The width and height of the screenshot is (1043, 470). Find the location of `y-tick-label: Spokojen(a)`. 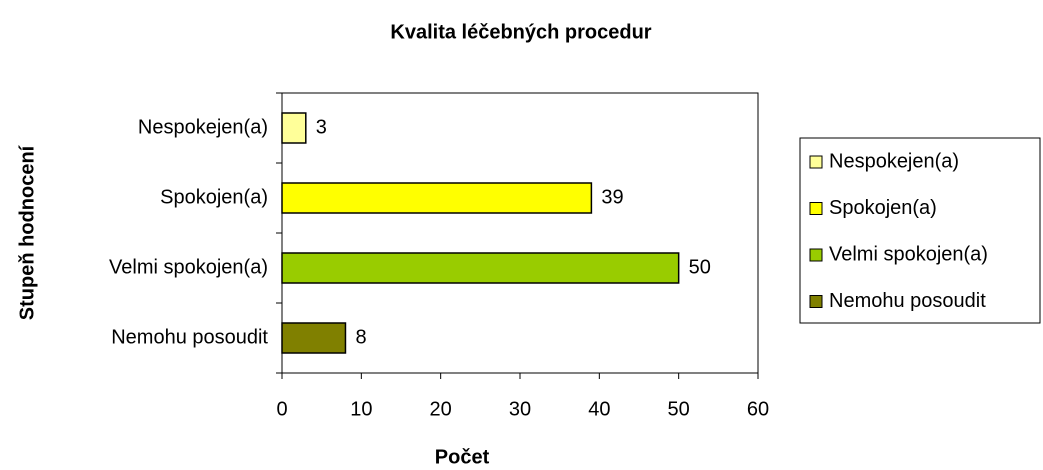

y-tick-label: Spokojen(a) is located at coordinates (214, 197).